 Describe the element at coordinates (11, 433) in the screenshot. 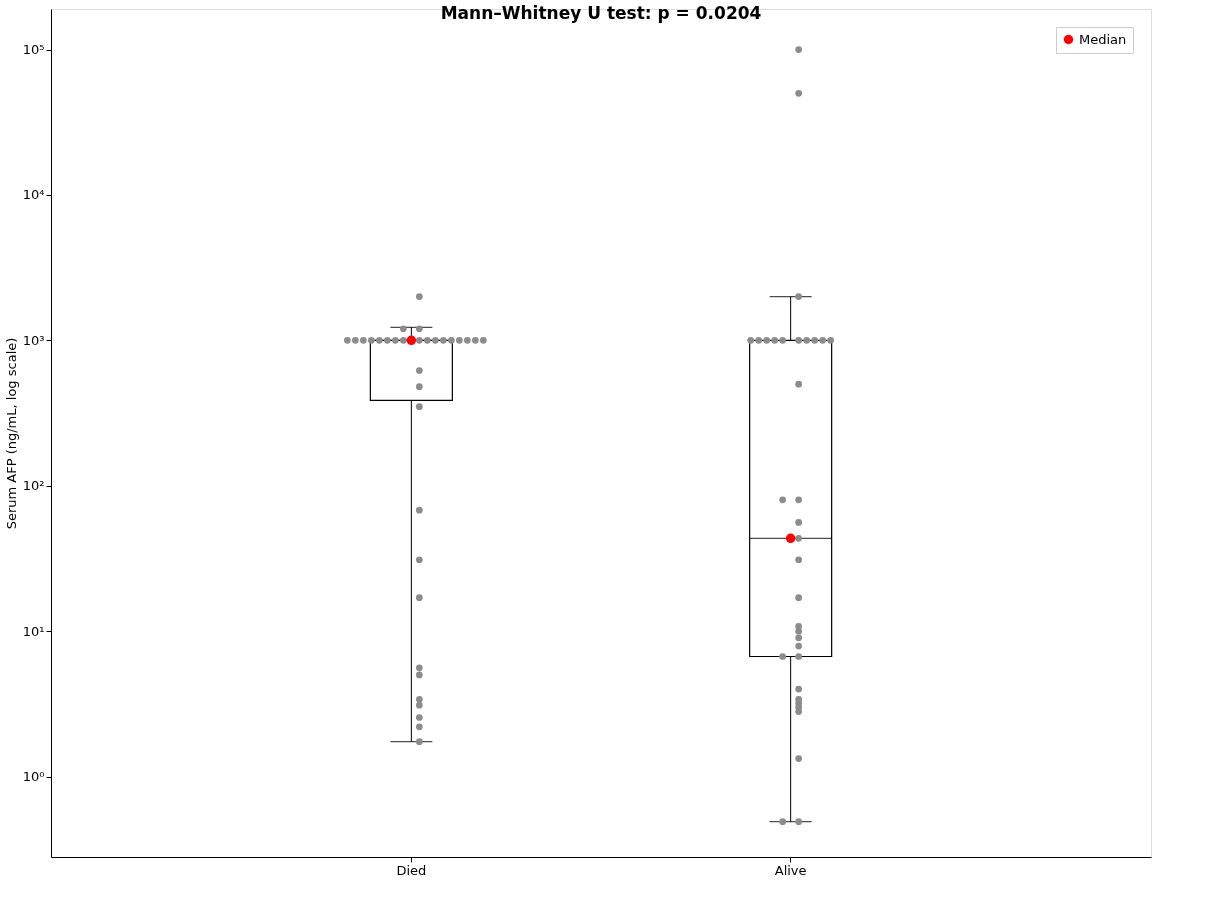

I see `y-axis-title: Serum AFP (ng/mL, log scale)` at that location.